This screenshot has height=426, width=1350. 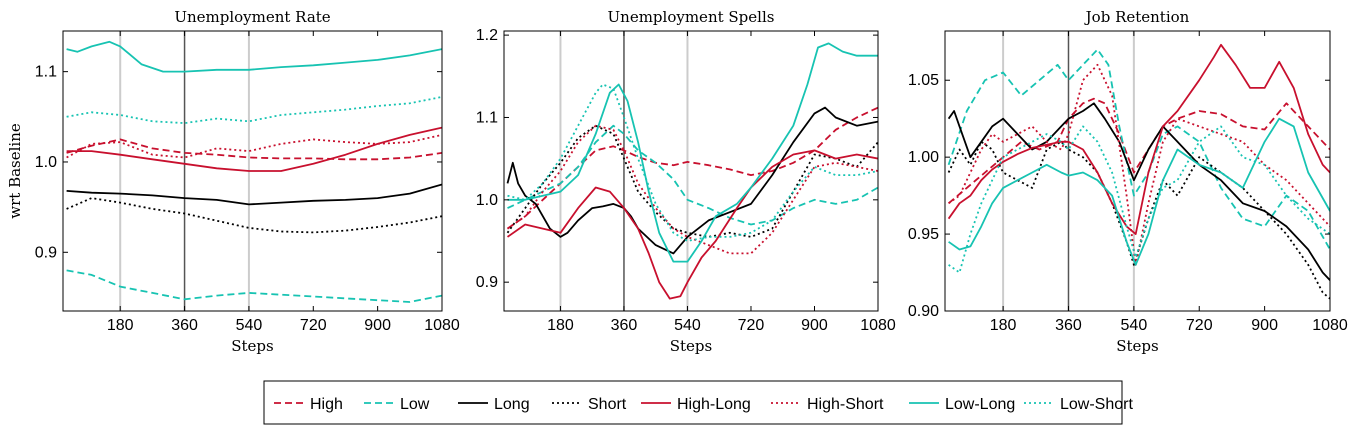 What do you see at coordinates (923, 157) in the screenshot?
I see `y-tick-label: 1.00` at bounding box center [923, 157].